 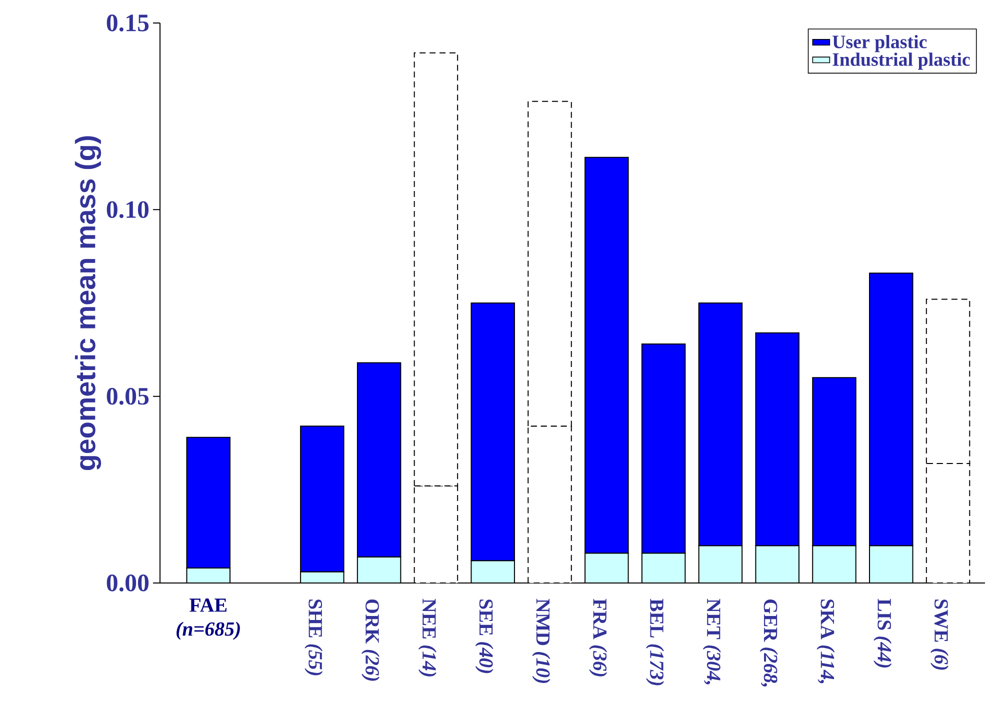 I want to click on y-tick-label: 0.05, so click(x=127, y=396).